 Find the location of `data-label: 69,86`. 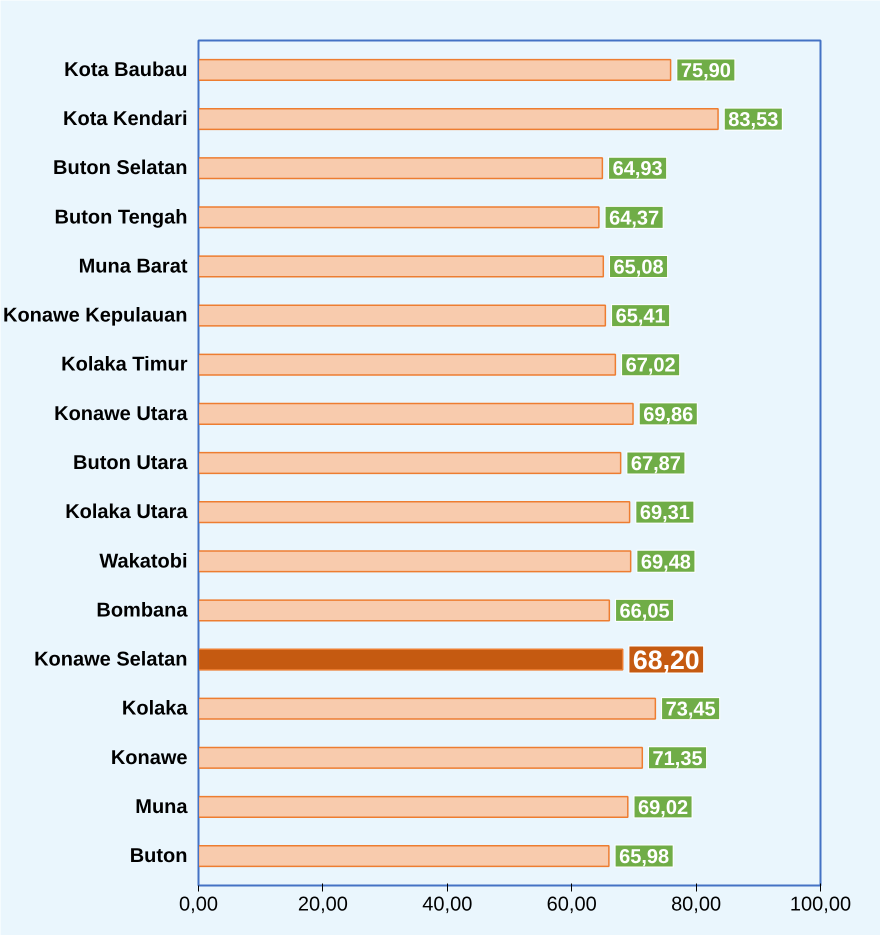

data-label: 69,86 is located at coordinates (668, 415).